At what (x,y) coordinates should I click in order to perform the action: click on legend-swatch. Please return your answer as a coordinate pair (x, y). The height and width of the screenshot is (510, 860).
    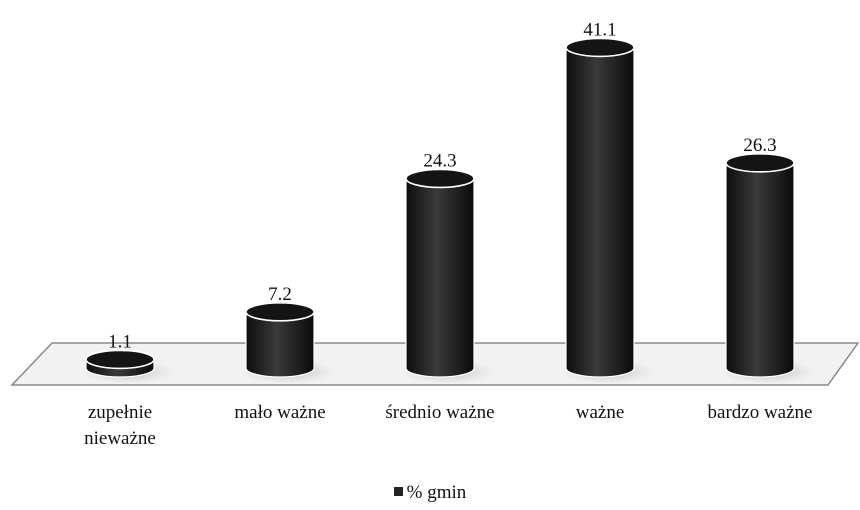
    Looking at the image, I should click on (398, 491).